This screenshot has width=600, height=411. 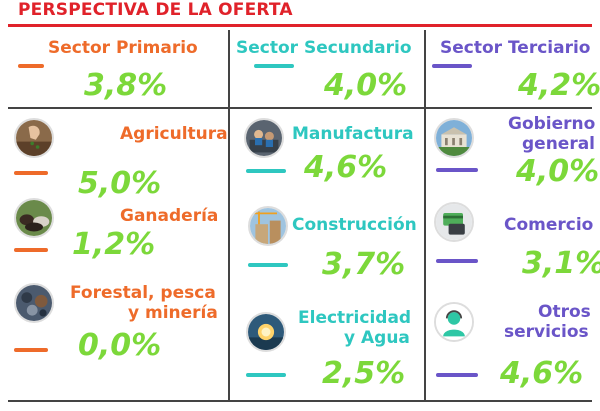 What do you see at coordinates (120, 345) in the screenshot?
I see `forestal-value: 0,0%` at bounding box center [120, 345].